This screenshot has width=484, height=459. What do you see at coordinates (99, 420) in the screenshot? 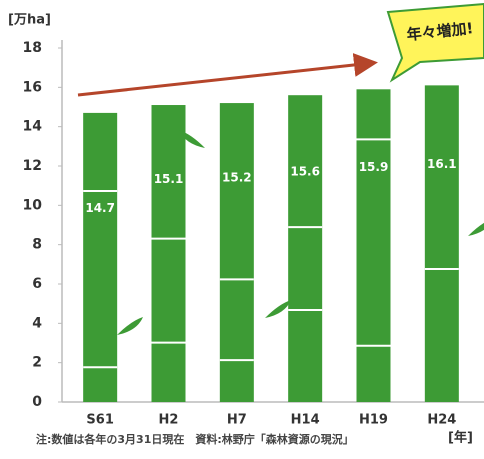
I see `x-tick-label: S61` at bounding box center [99, 420].